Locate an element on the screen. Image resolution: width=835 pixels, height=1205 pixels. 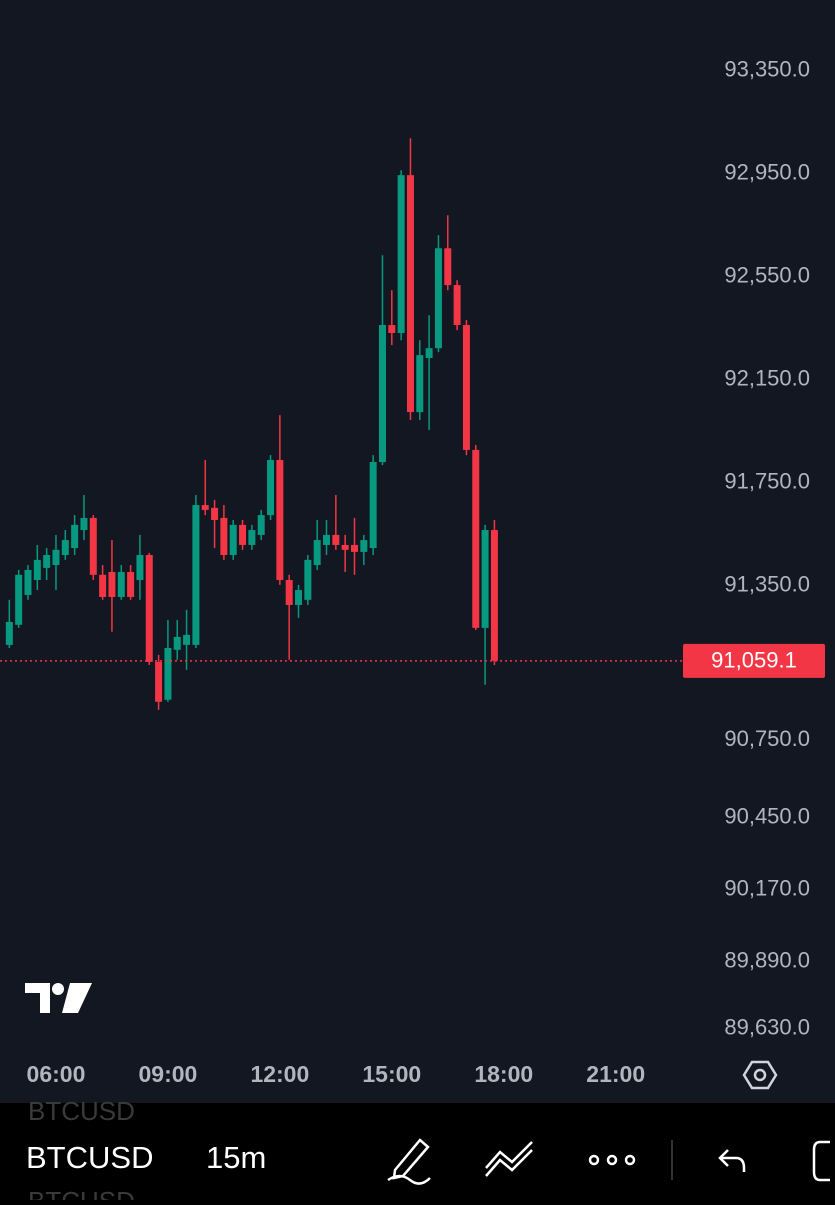
indicators-button is located at coordinates (509, 1159).